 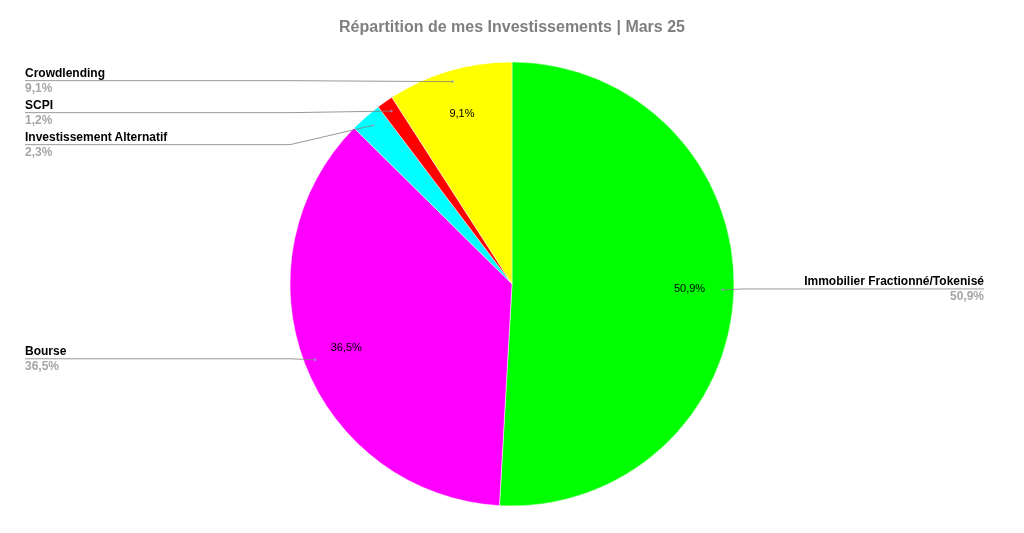 I want to click on text: 36,5%, so click(x=346, y=346).